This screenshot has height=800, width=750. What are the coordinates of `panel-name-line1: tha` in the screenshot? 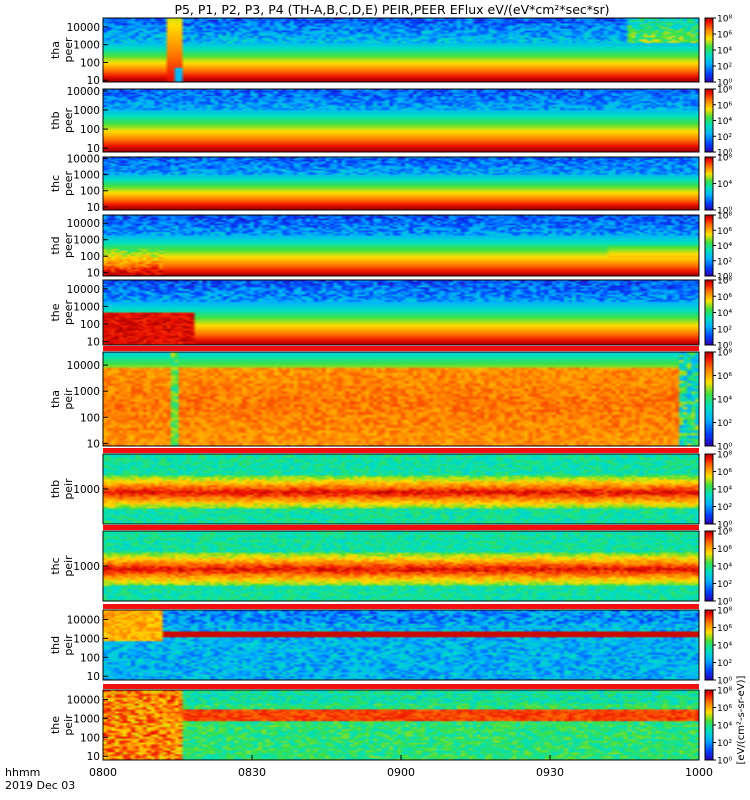 It's located at (55, 50).